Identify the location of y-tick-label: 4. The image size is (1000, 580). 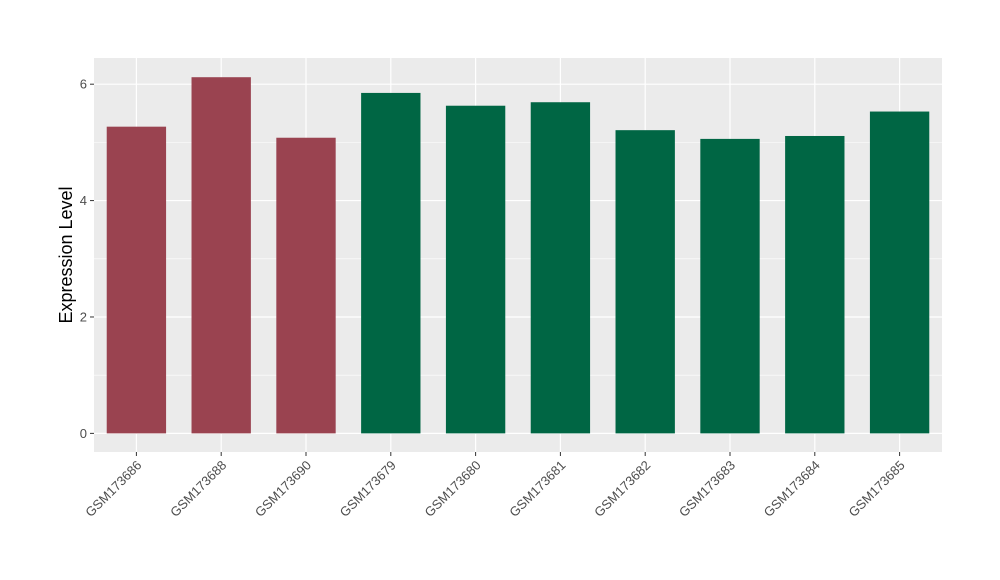
(83, 200).